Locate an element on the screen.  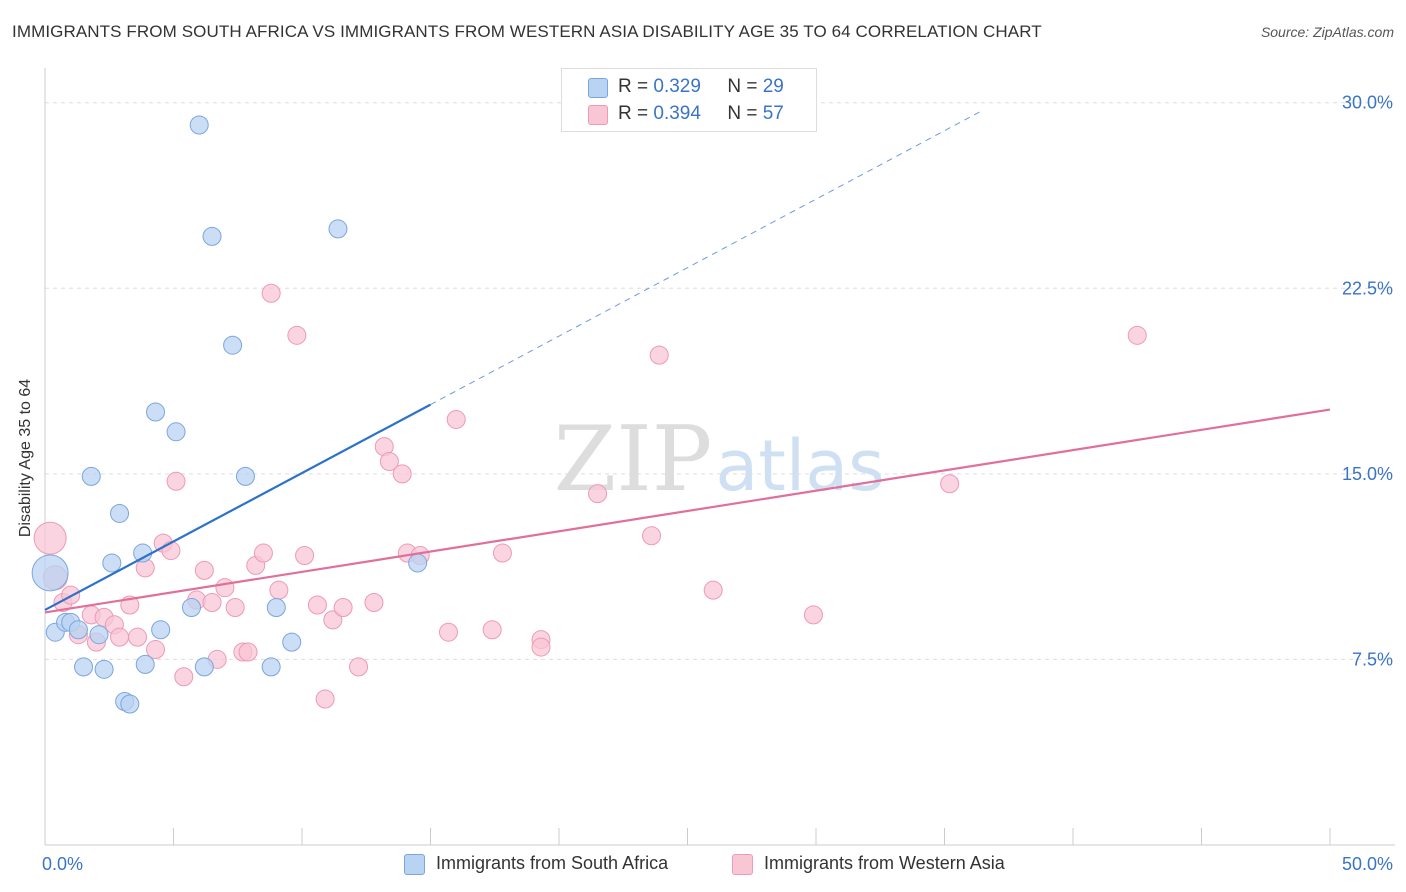
y-tick-label: 7.5% is located at coordinates (1372, 659).